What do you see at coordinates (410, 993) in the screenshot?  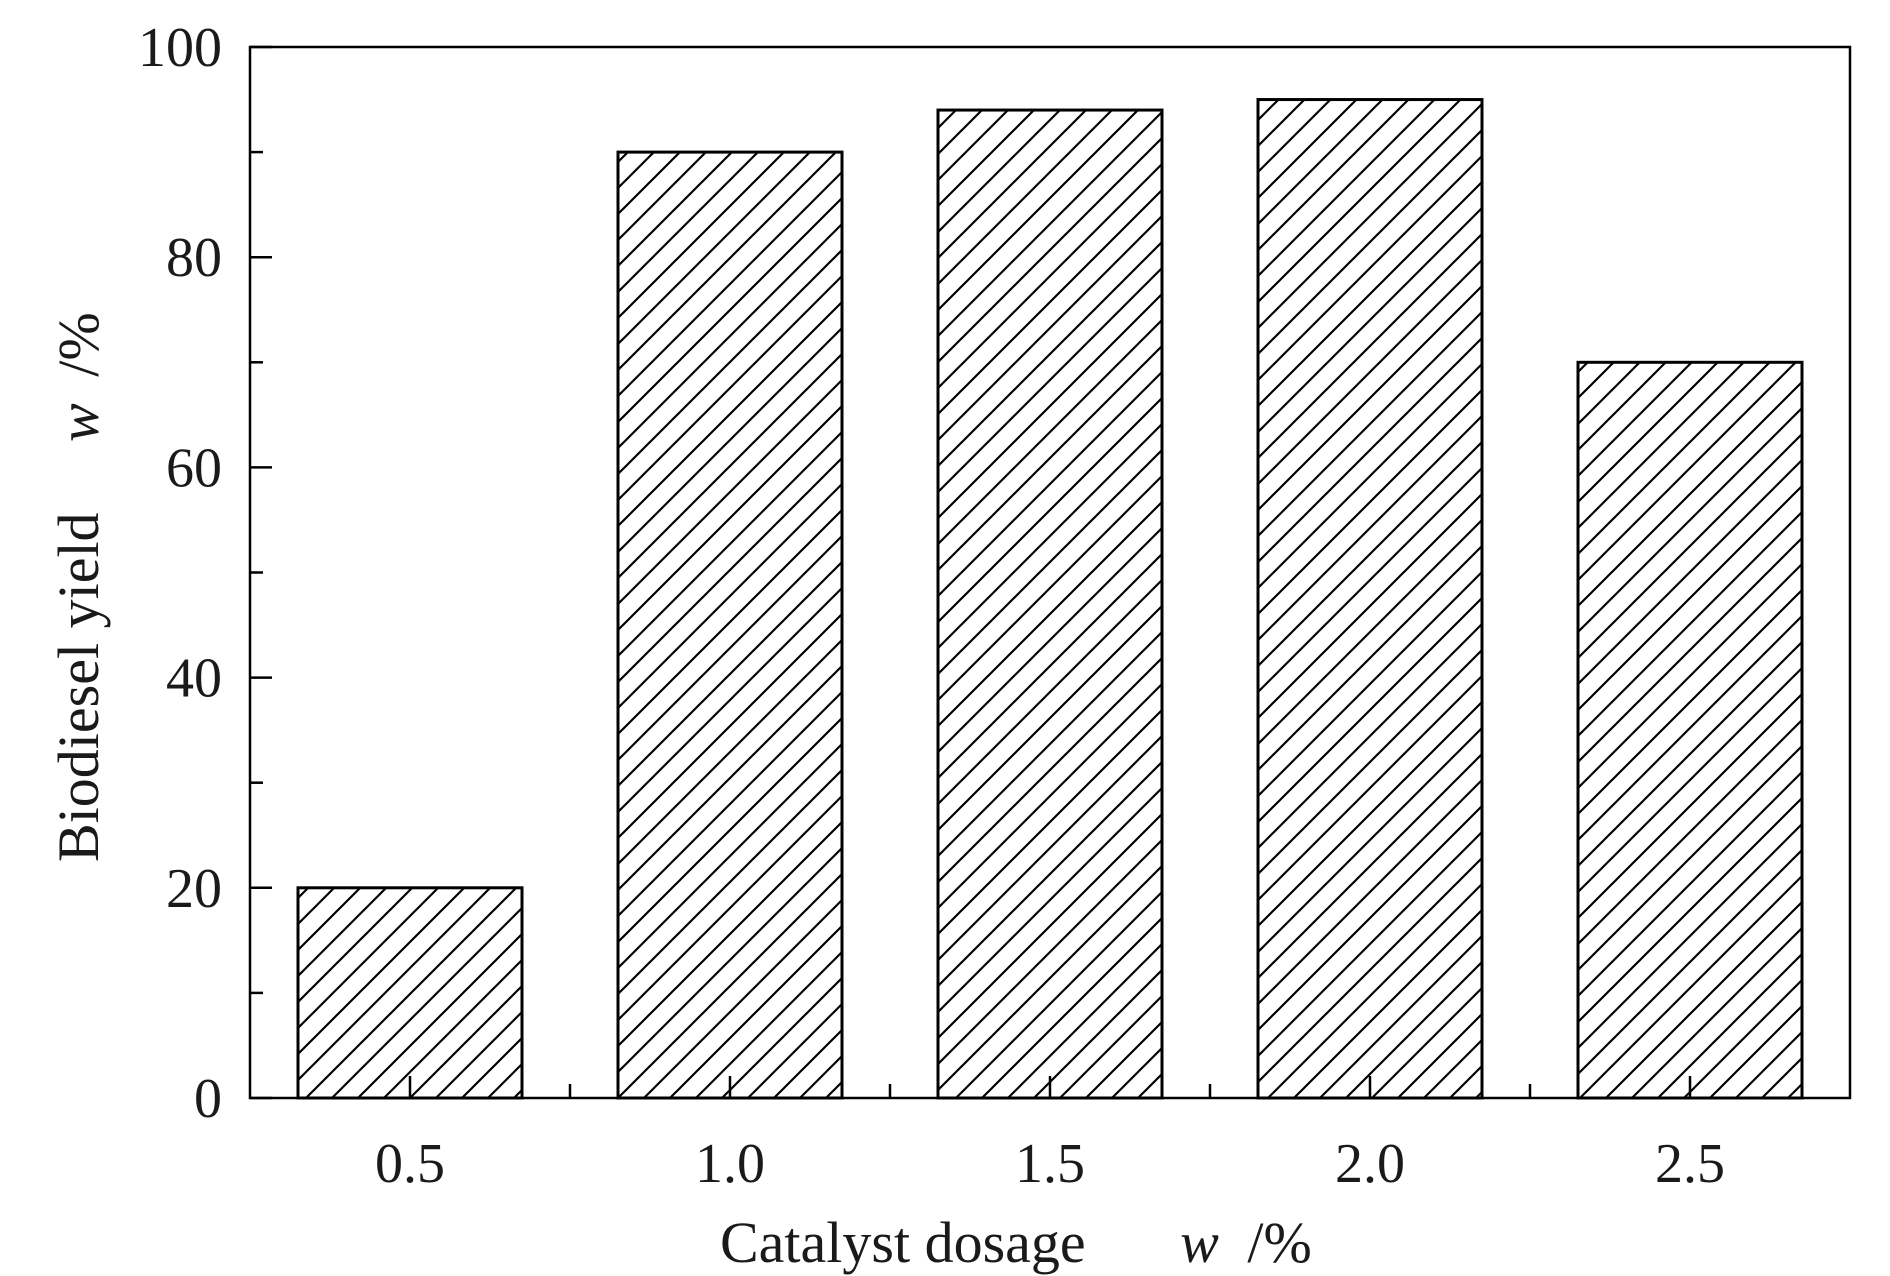 I see `bar-0.5` at bounding box center [410, 993].